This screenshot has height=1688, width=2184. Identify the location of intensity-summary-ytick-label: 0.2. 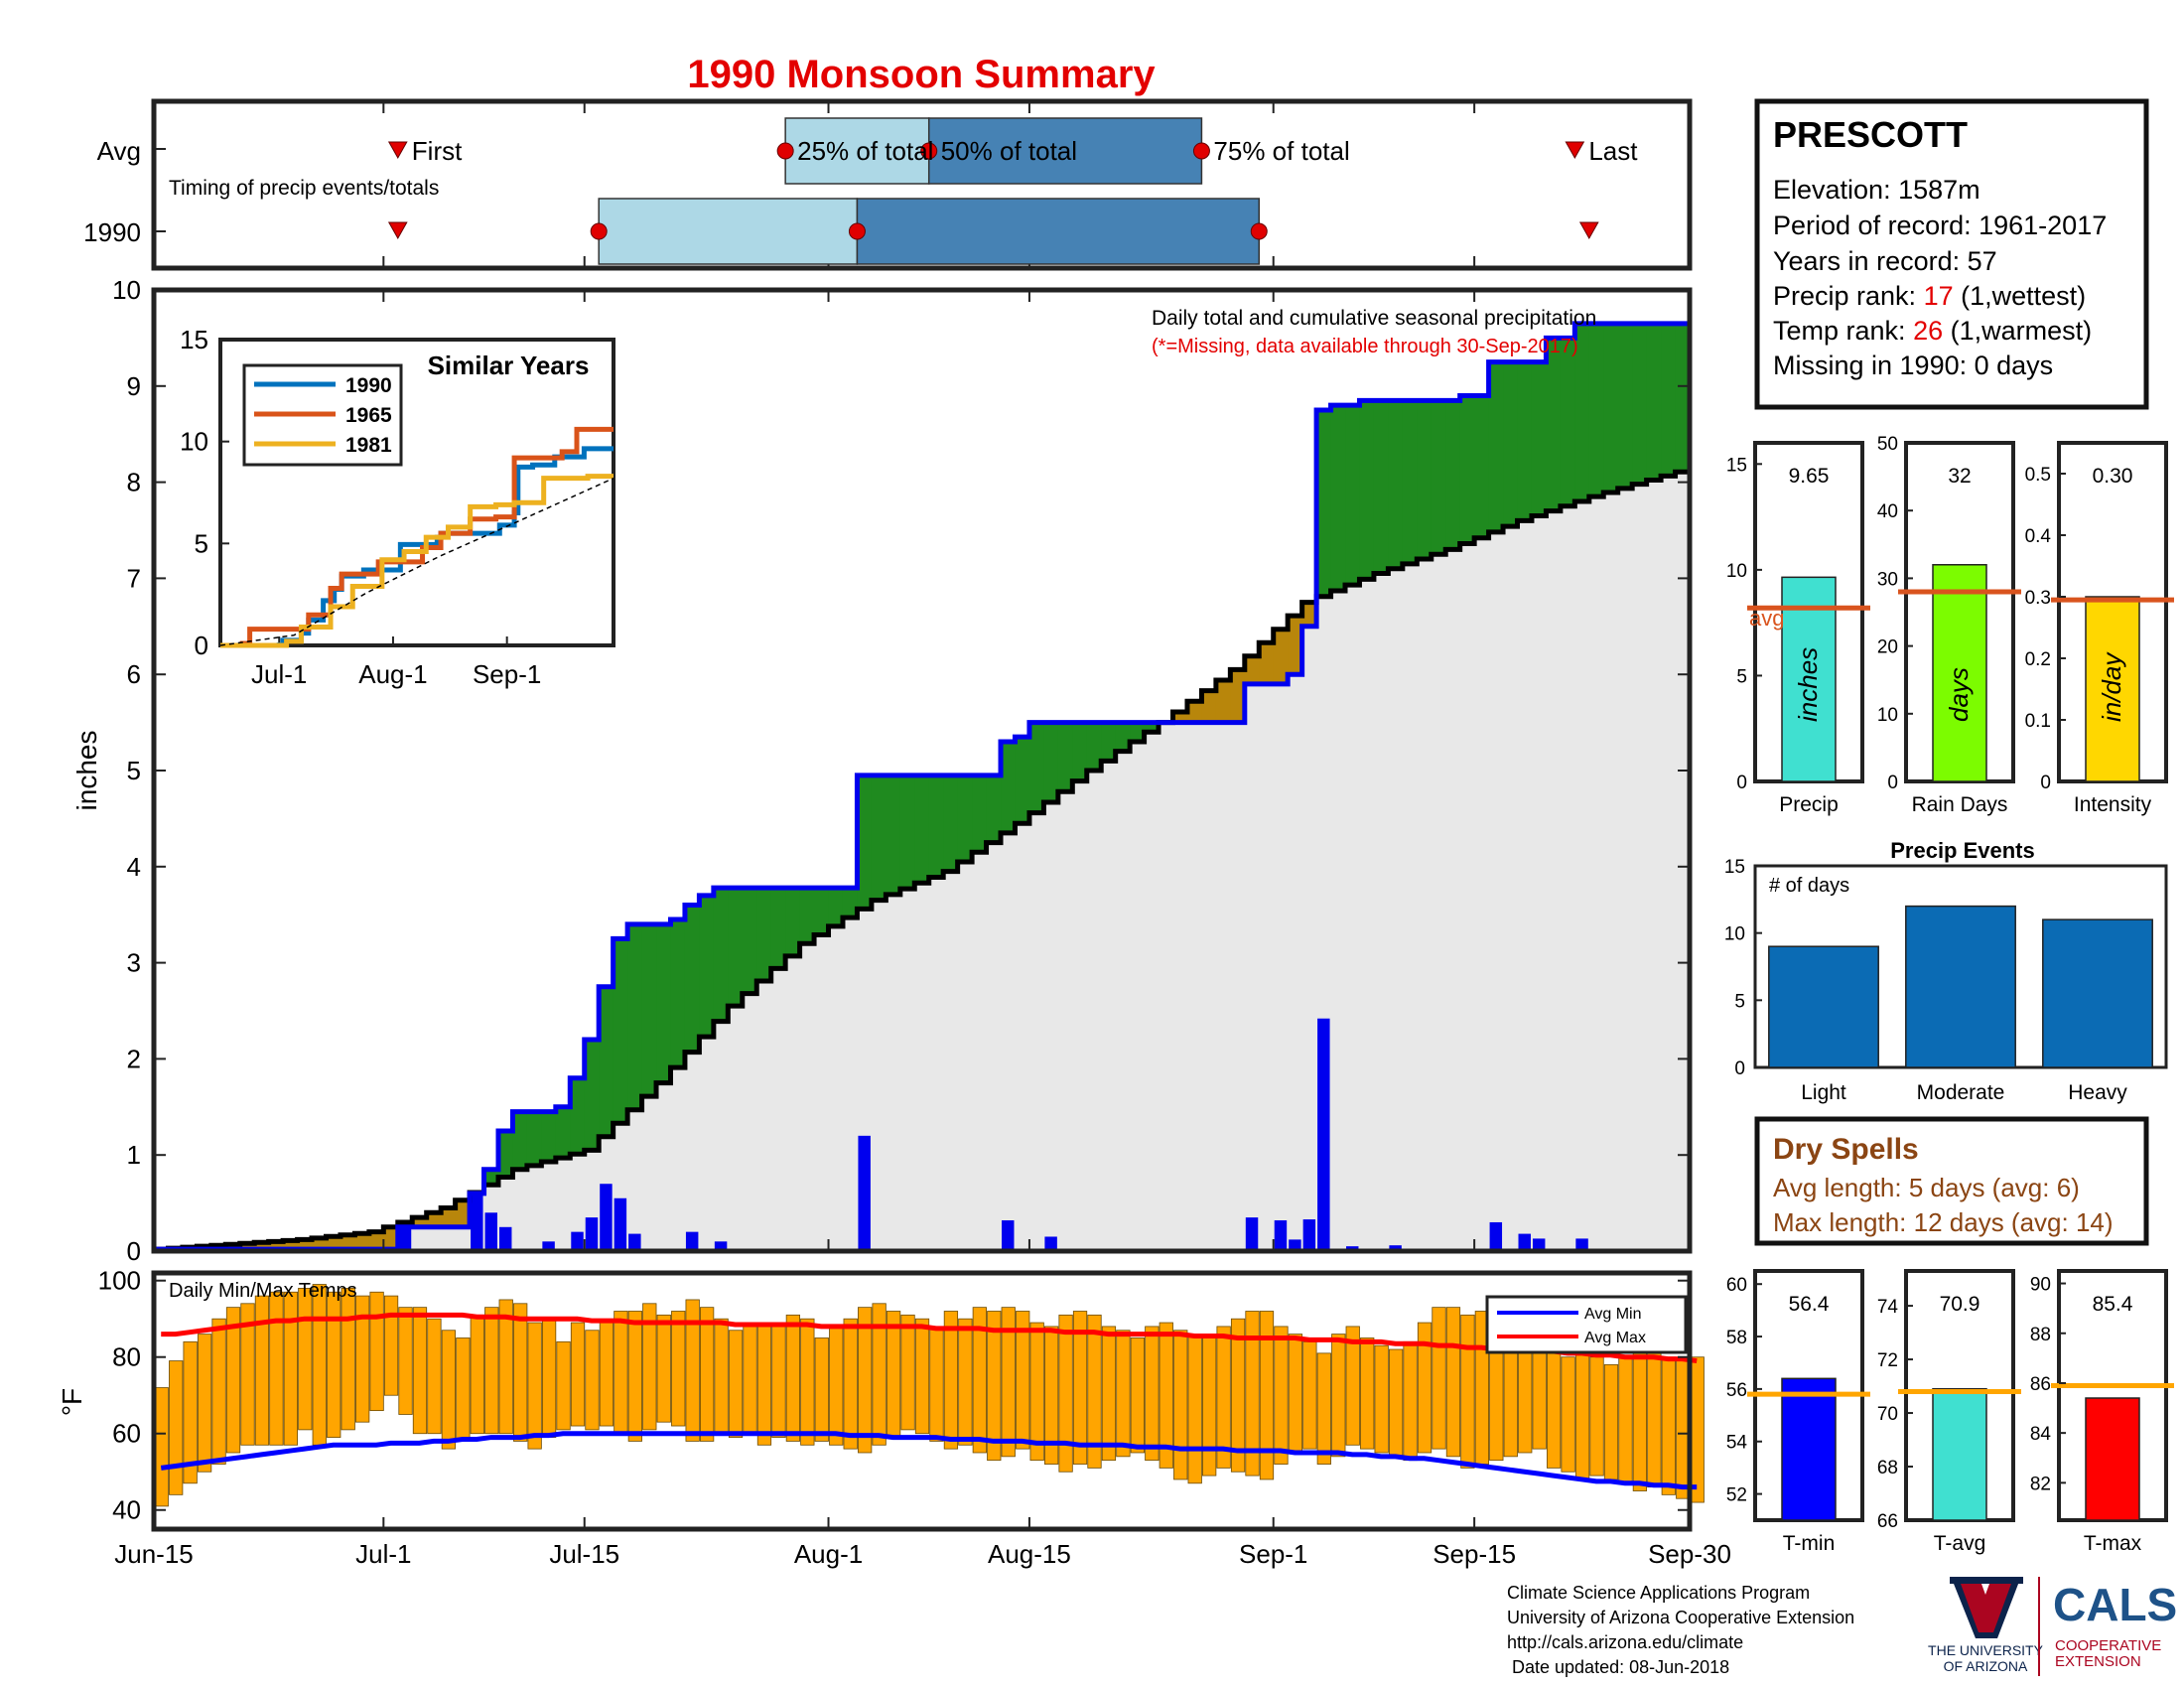
(2038, 659).